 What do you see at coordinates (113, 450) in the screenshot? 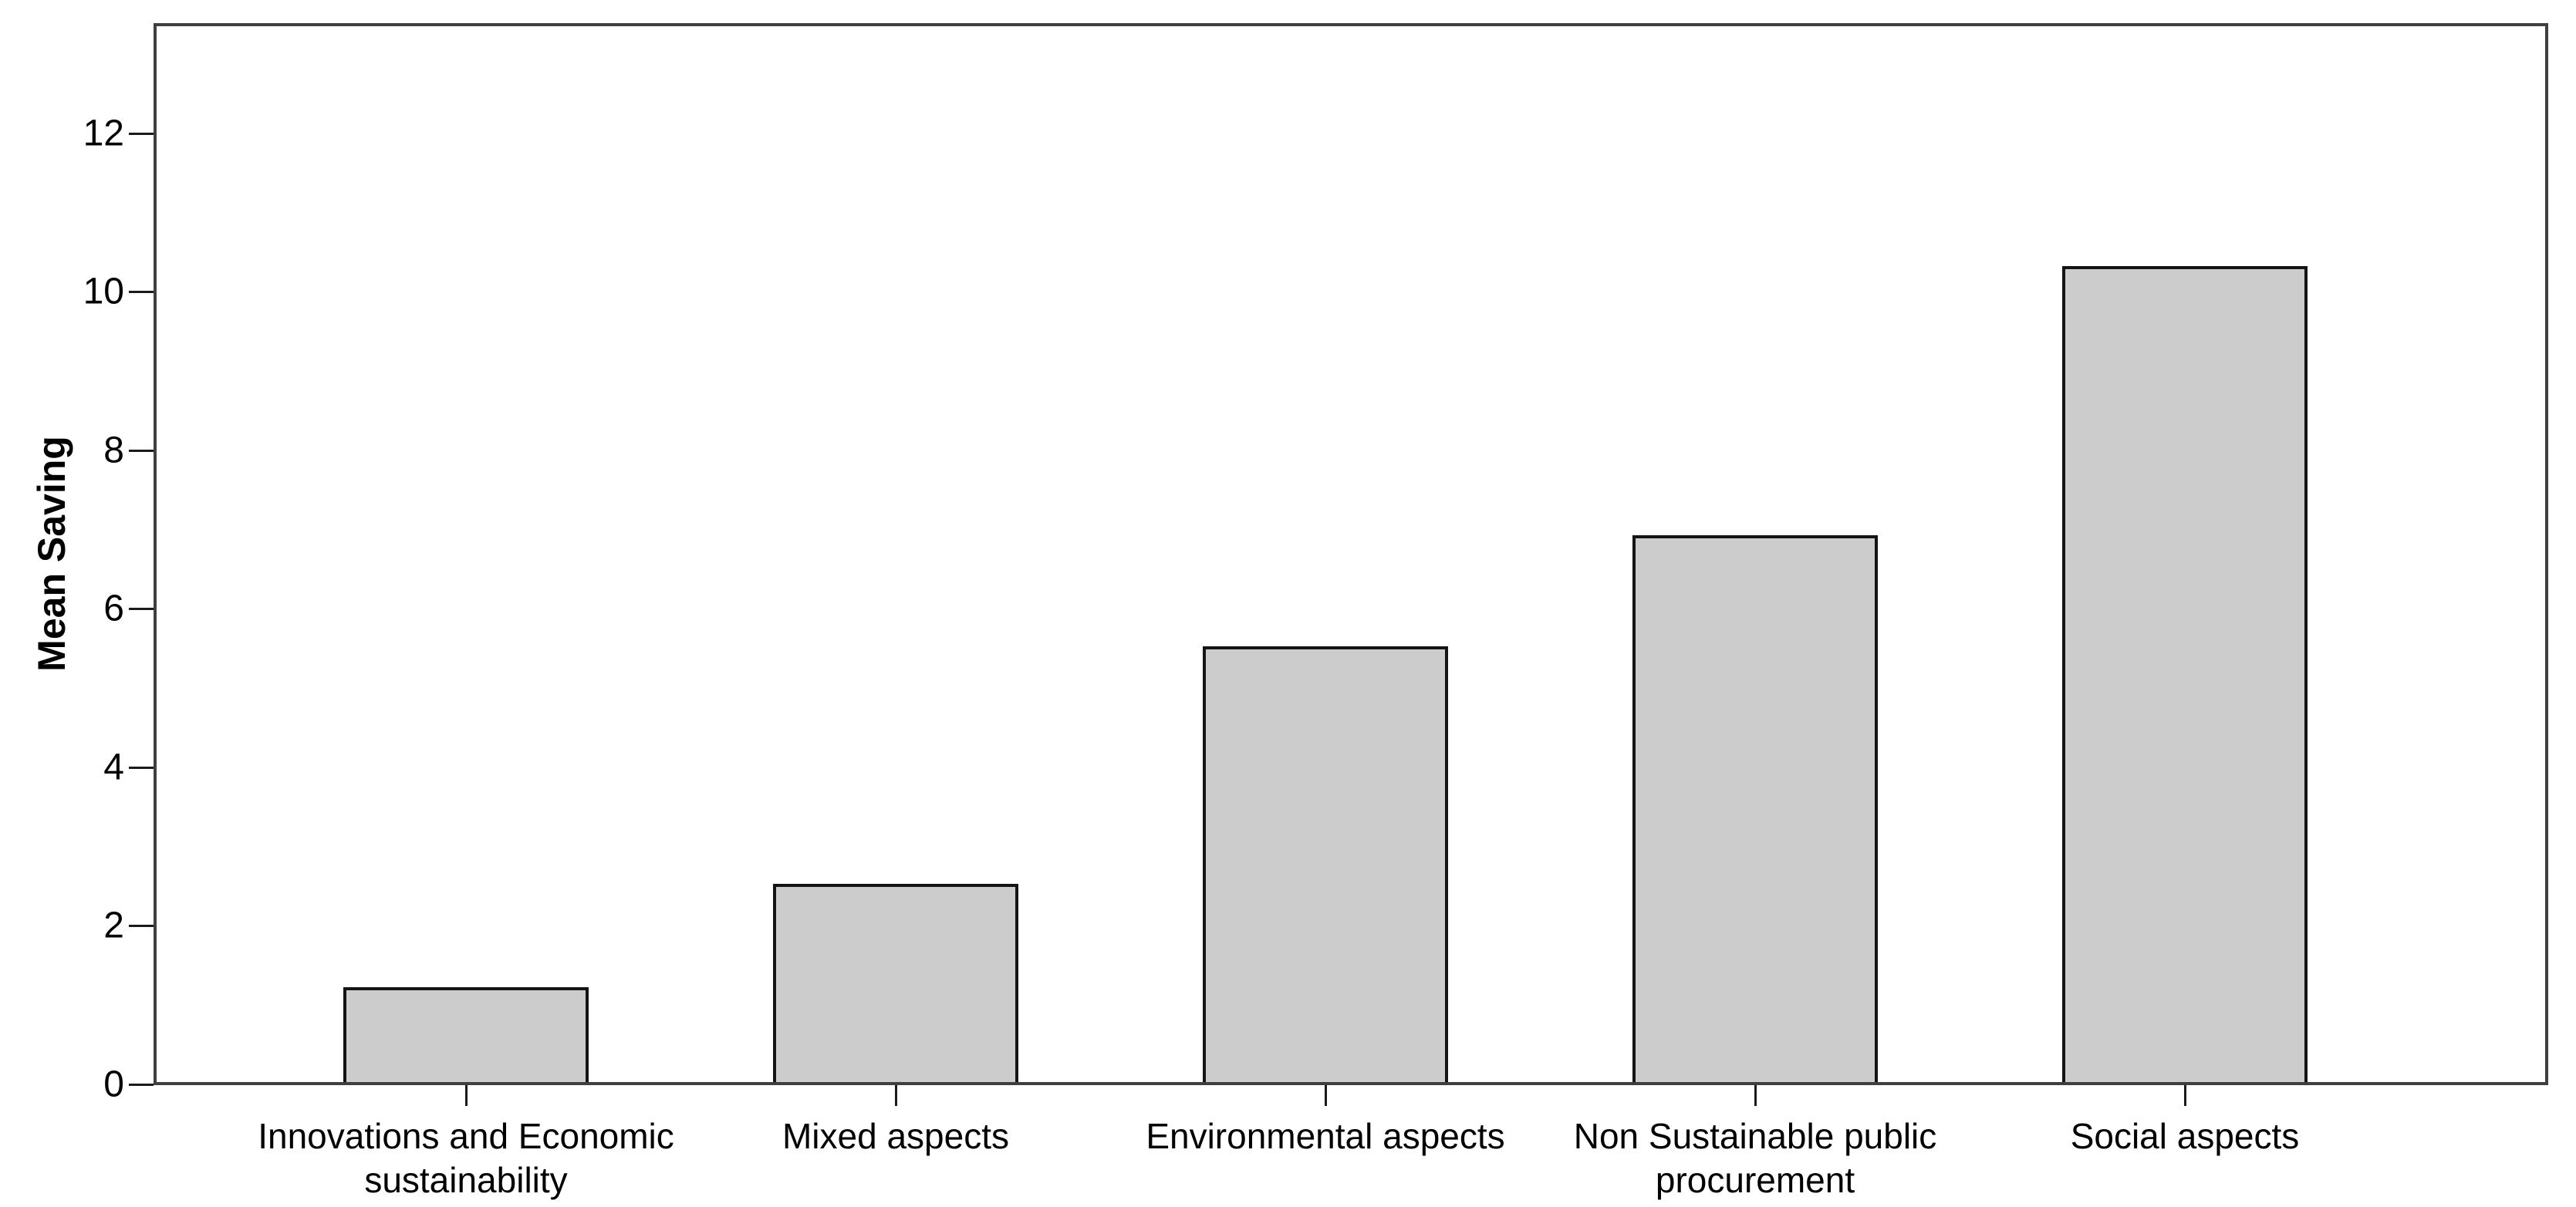
I see `y-tick-label-8: 8` at bounding box center [113, 450].